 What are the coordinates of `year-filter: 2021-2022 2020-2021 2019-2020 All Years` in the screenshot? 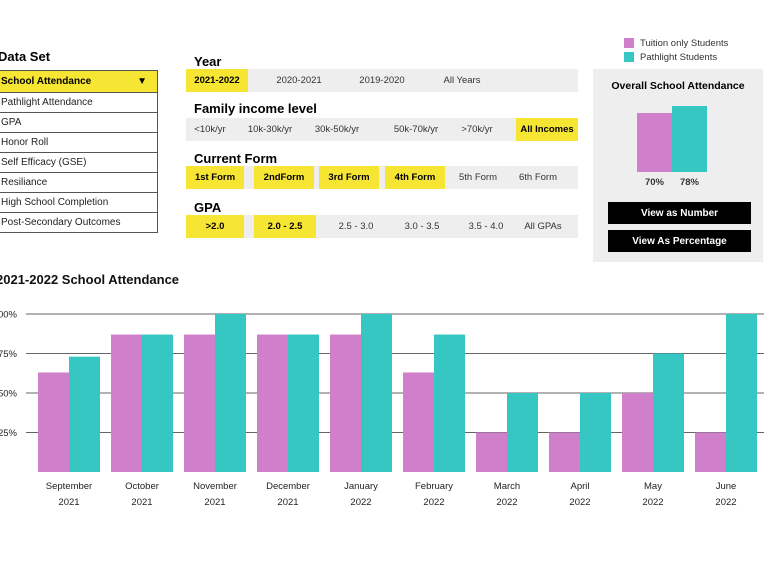 It's located at (382, 80).